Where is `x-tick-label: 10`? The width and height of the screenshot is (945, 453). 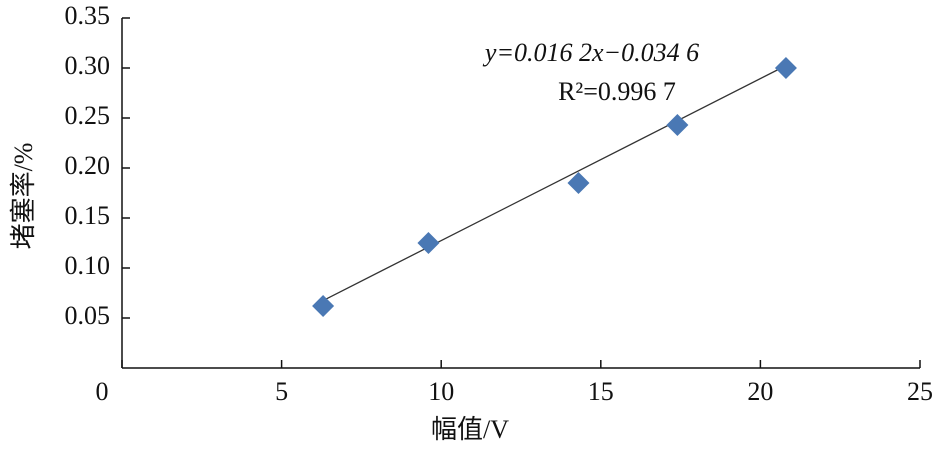
x-tick-label: 10 is located at coordinates (441, 391).